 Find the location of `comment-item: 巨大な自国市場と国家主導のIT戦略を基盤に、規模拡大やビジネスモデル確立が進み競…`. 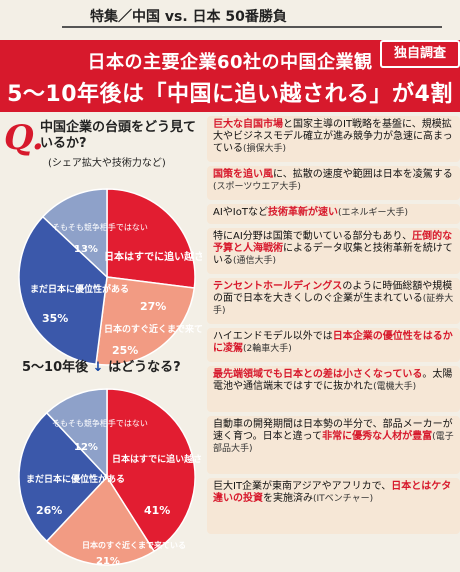

comment-item: 巨大な自国市場と国家主導のIT戦略を基盤に、規模拡大やビジネスモデル確立が進み競… is located at coordinates (333, 139).